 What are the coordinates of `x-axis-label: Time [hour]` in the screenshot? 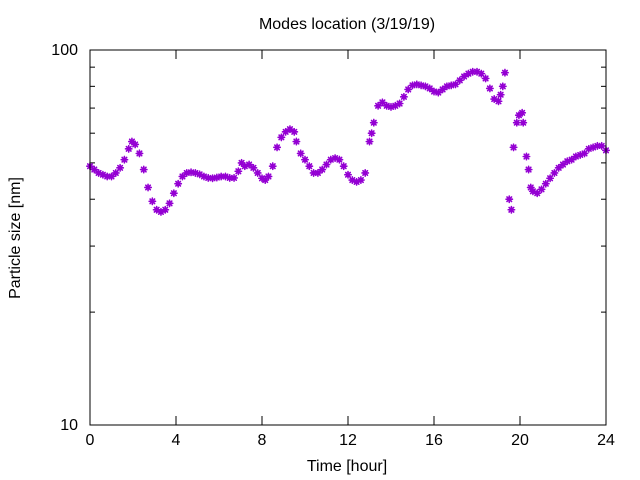 It's located at (347, 466).